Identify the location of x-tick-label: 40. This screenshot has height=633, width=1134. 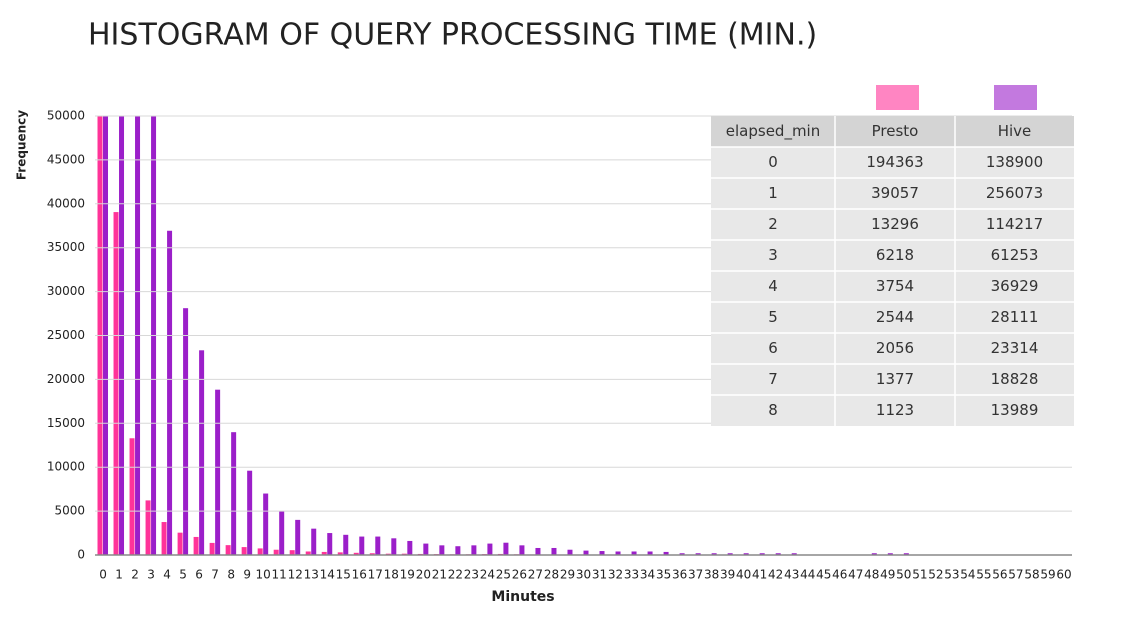
(743, 575).